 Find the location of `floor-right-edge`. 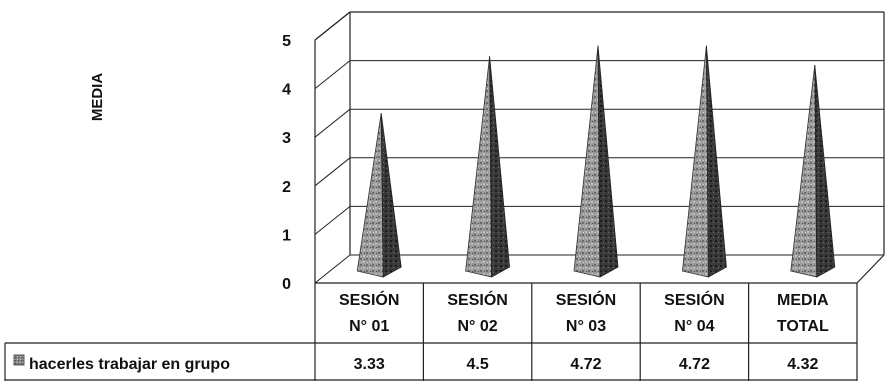

floor-right-edge is located at coordinates (870, 269).